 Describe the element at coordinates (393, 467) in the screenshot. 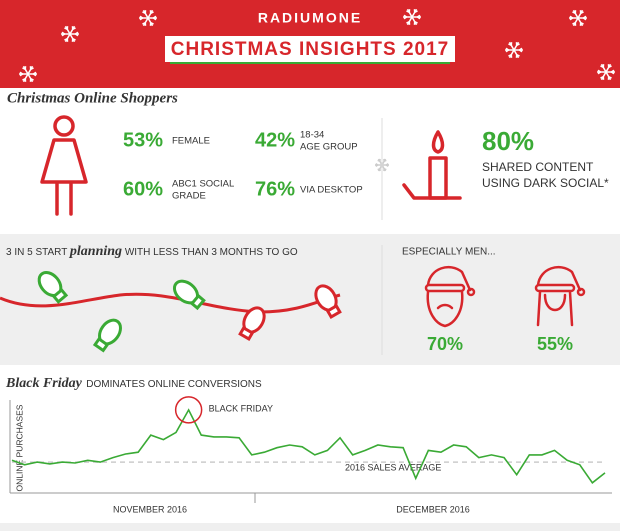

I see `average-label: 2016 SALES AVERAGE` at that location.